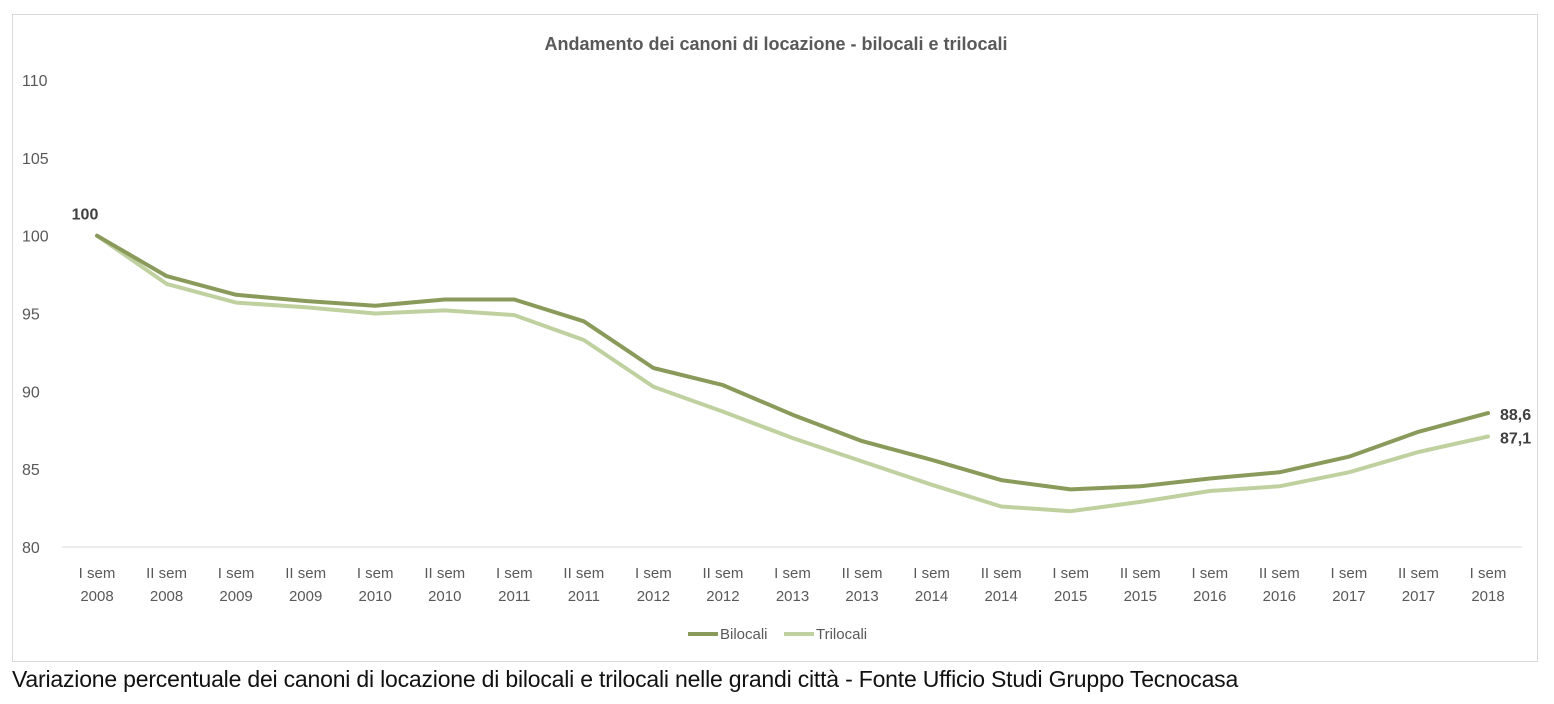  Describe the element at coordinates (723, 585) in the screenshot. I see `x-tick-label-9: II sem 2012` at that location.